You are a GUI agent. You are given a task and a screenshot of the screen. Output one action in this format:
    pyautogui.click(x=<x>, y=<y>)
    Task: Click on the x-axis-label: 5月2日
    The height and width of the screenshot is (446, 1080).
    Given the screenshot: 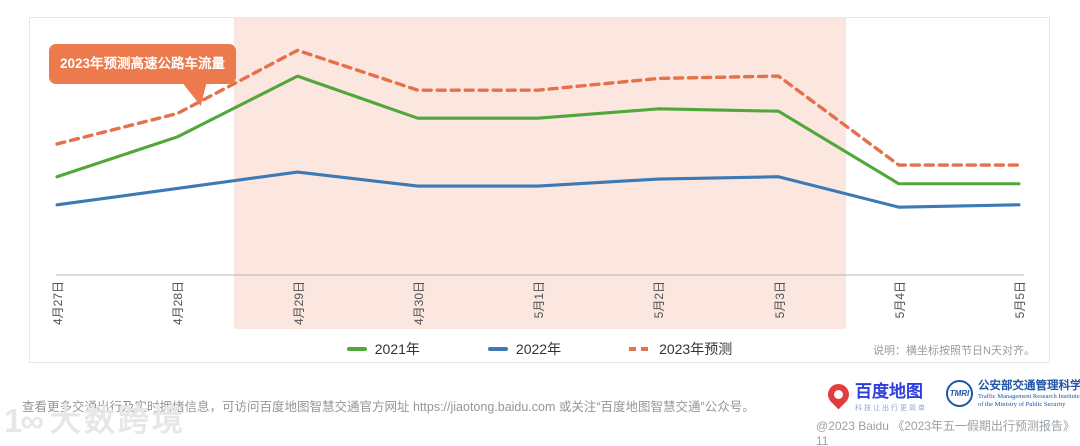 What is the action you would take?
    pyautogui.click(x=659, y=300)
    